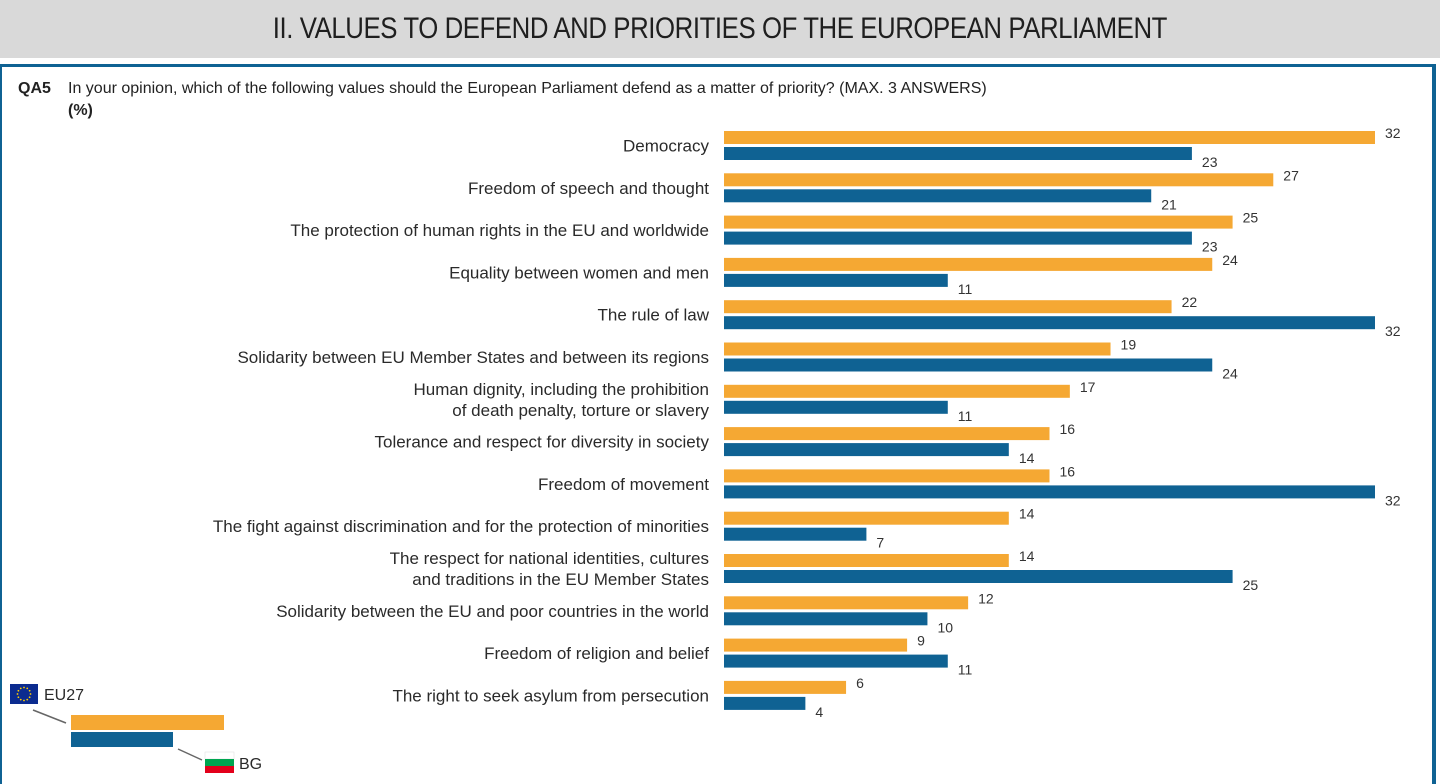 The height and width of the screenshot is (784, 1440). I want to click on bulgaria-flag-icon, so click(219, 762).